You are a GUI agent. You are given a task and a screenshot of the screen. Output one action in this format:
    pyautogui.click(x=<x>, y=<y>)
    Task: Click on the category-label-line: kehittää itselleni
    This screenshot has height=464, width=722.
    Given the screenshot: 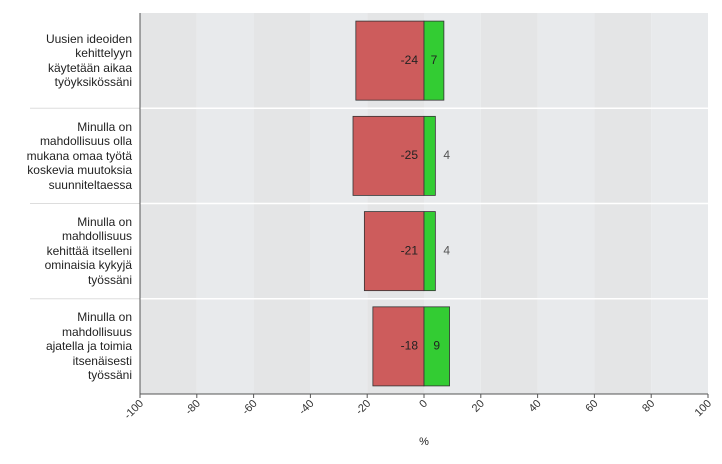 What is the action you would take?
    pyautogui.click(x=89, y=250)
    